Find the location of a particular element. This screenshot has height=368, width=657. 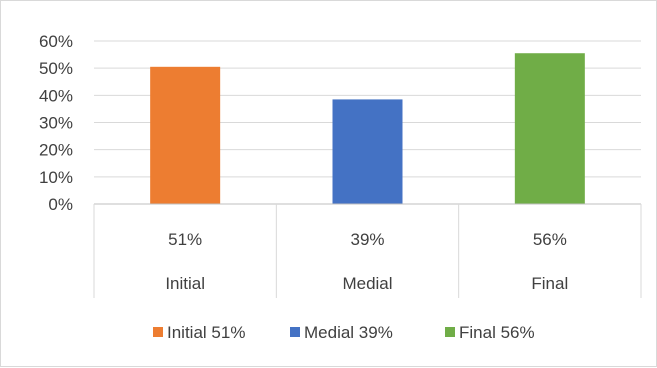

category-label-medial: Medial is located at coordinates (367, 283).